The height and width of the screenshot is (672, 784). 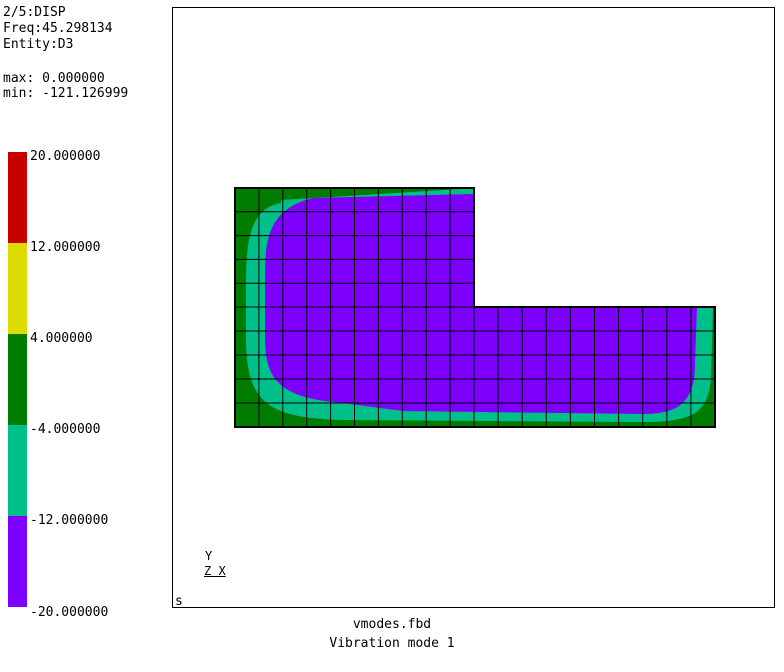 What do you see at coordinates (392, 643) in the screenshot?
I see `plot-title: Vibration mode 1` at bounding box center [392, 643].